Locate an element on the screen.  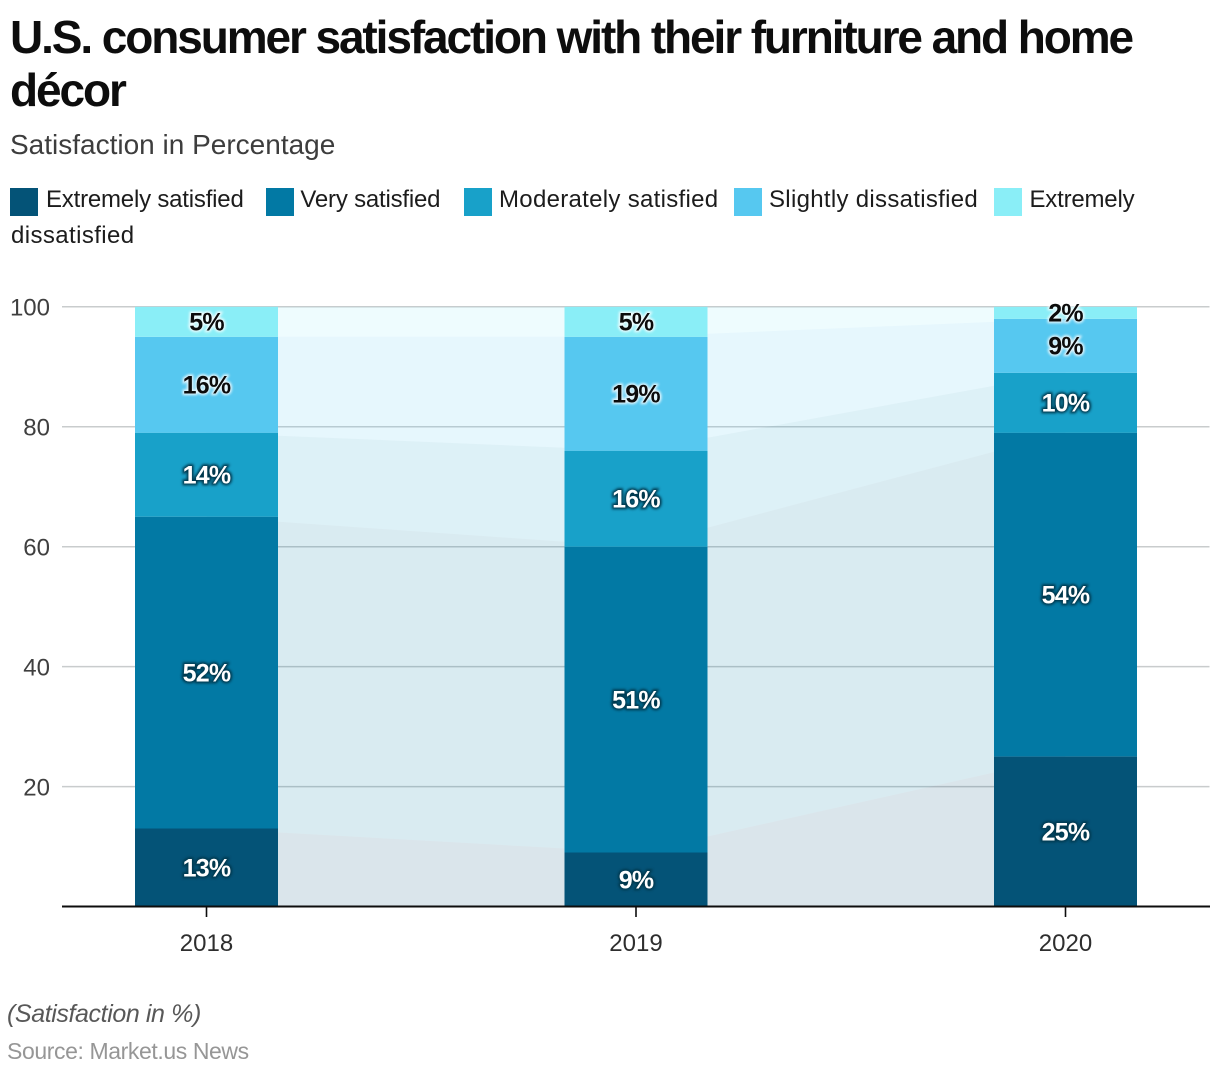
svg-text: 54% is located at coordinates (1066, 596).